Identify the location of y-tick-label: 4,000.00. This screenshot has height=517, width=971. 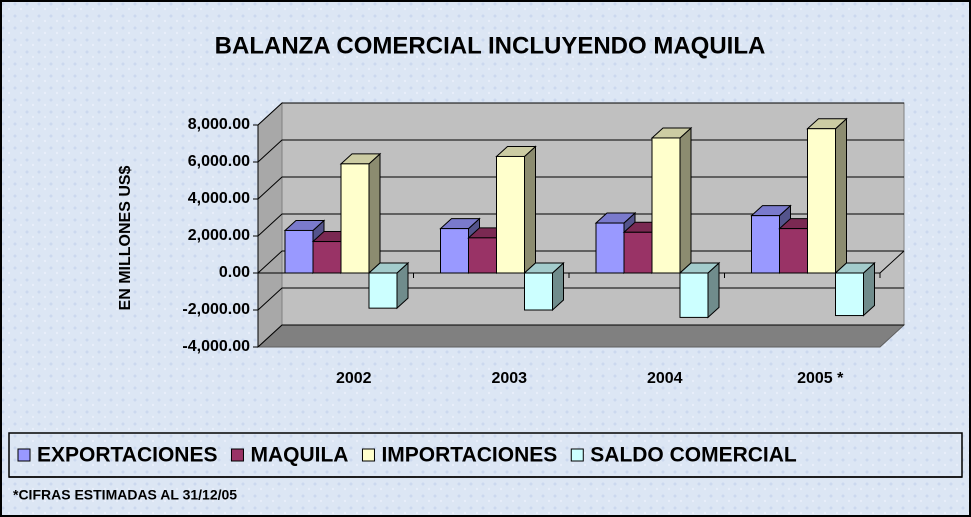
(219, 198).